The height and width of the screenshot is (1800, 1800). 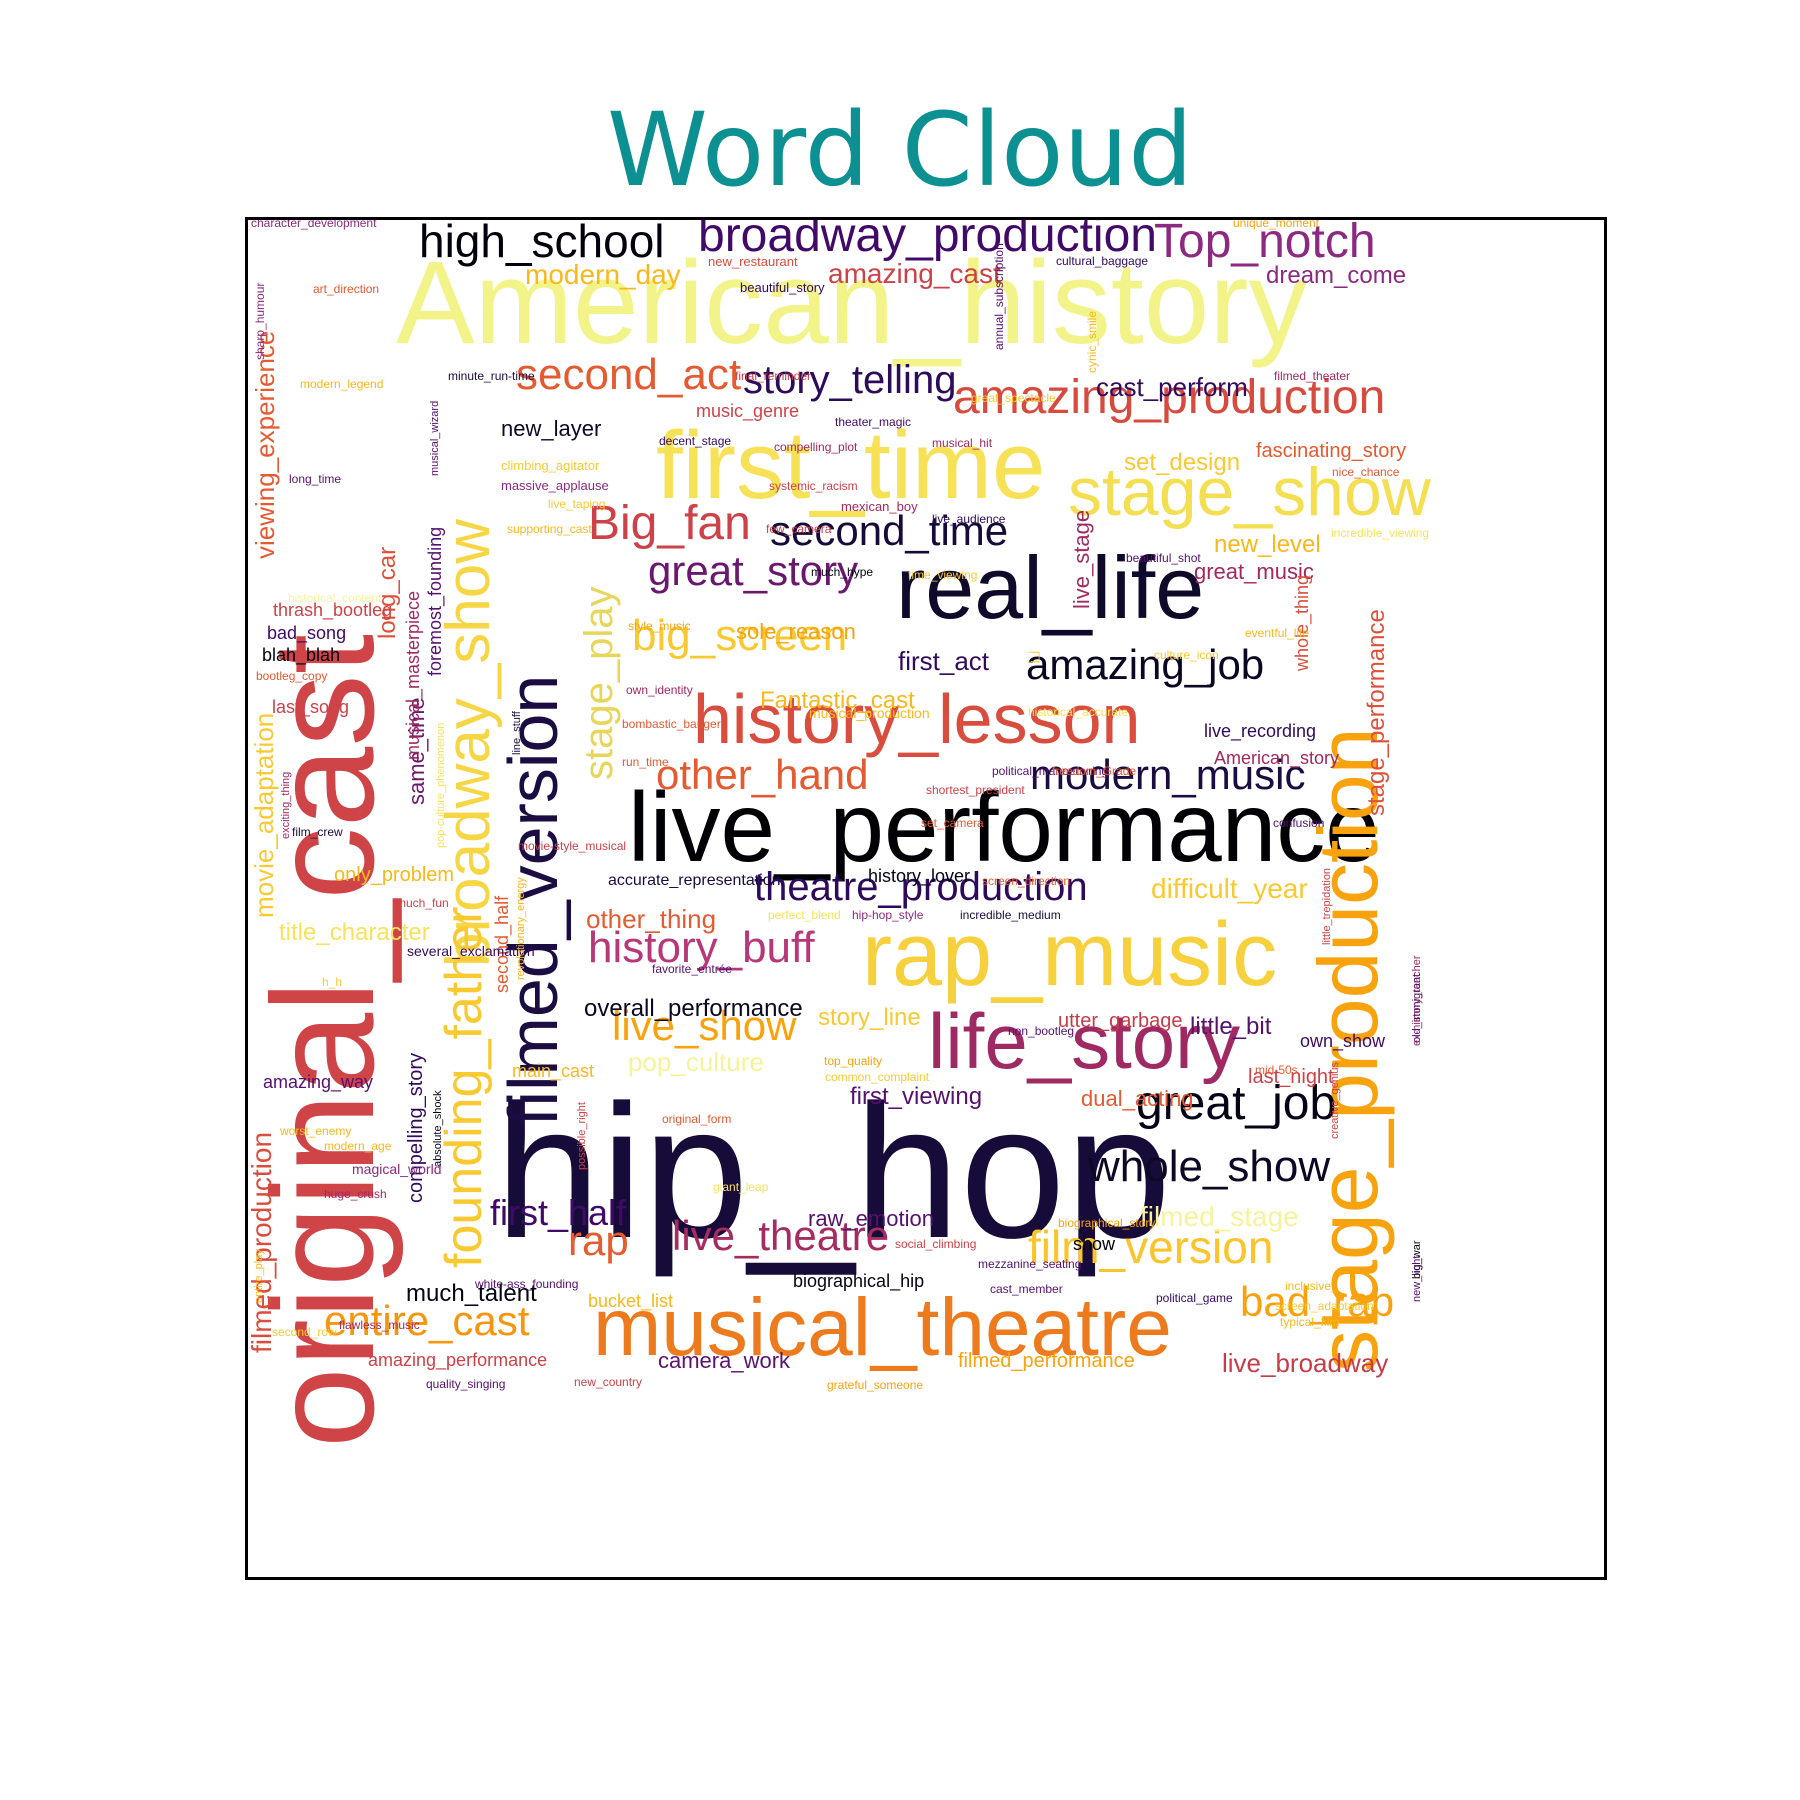 What do you see at coordinates (796, 631) in the screenshot?
I see `word-sole-reason: sole_reason` at bounding box center [796, 631].